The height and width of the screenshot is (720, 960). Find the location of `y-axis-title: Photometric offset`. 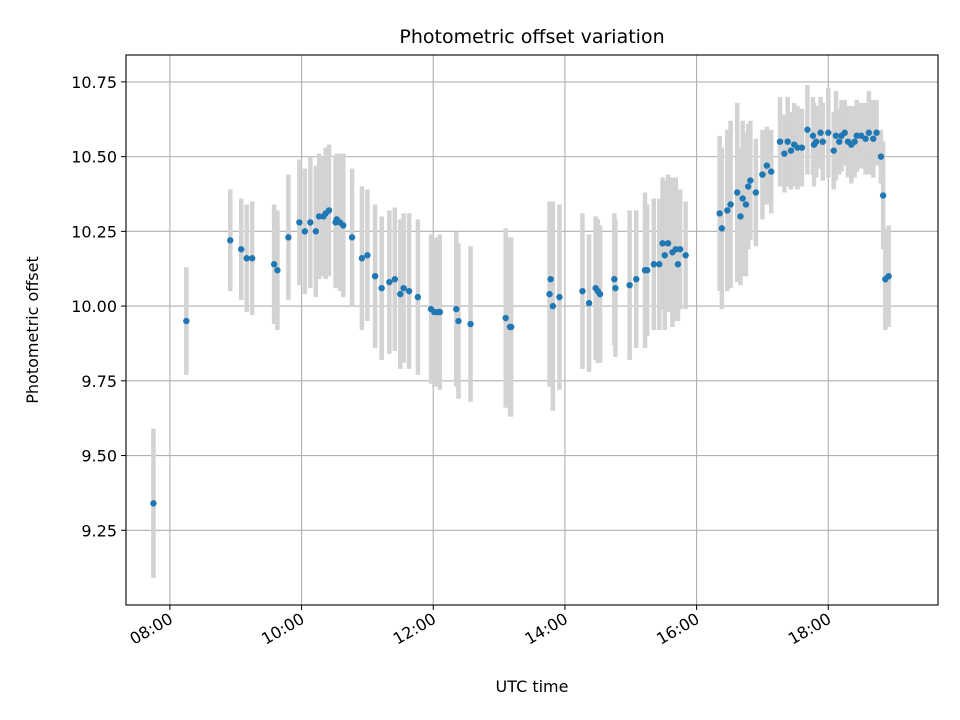

y-axis-title: Photometric offset is located at coordinates (32, 330).